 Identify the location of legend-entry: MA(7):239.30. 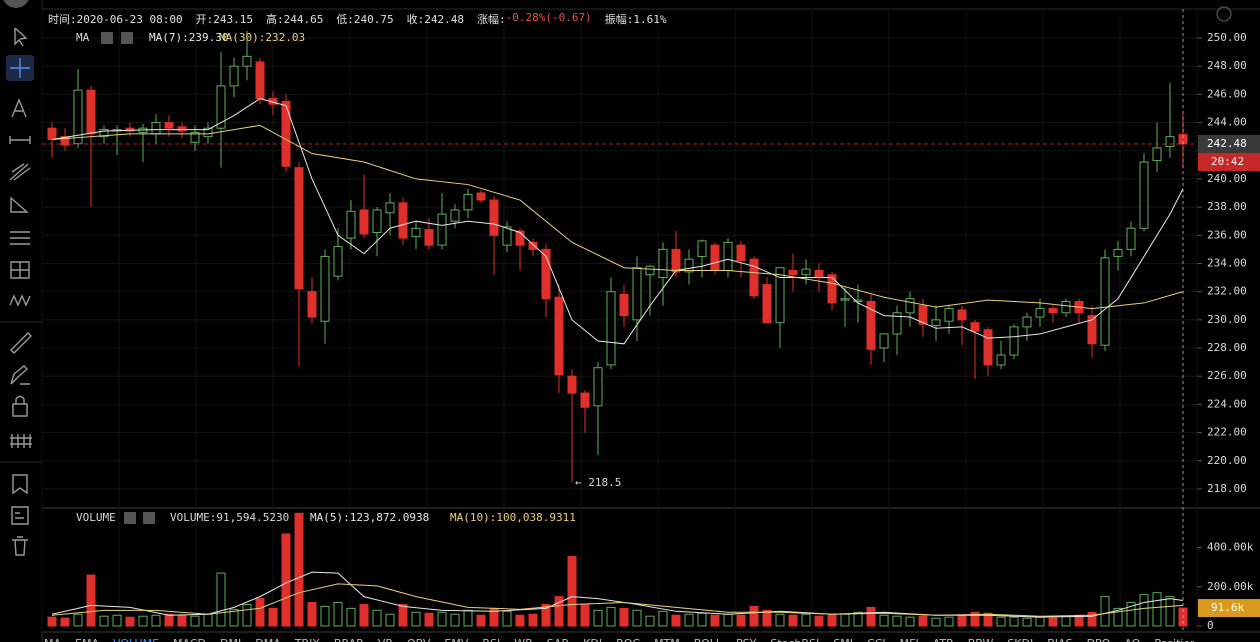
(188, 37).